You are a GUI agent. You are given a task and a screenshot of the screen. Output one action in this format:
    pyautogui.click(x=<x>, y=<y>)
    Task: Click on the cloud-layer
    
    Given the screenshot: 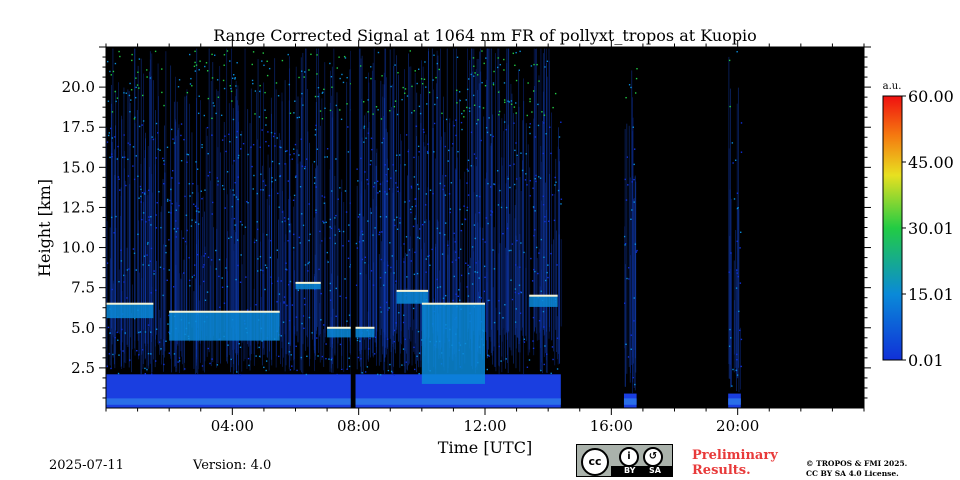 What is the action you would take?
    pyautogui.click(x=308, y=286)
    